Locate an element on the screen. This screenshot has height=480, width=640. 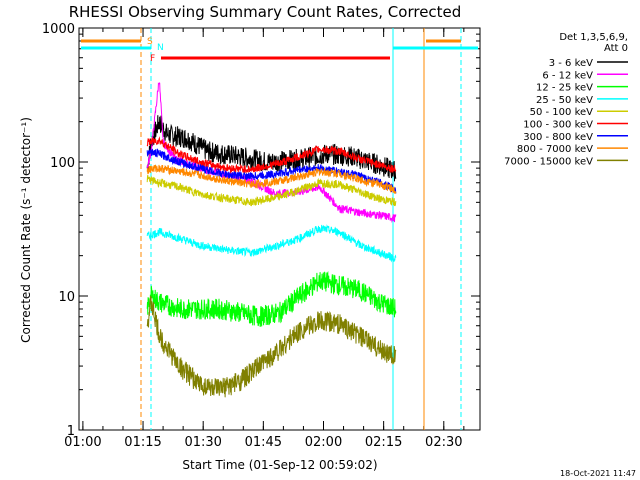
legend-label: 100 - 300 keV is located at coordinates (558, 125).